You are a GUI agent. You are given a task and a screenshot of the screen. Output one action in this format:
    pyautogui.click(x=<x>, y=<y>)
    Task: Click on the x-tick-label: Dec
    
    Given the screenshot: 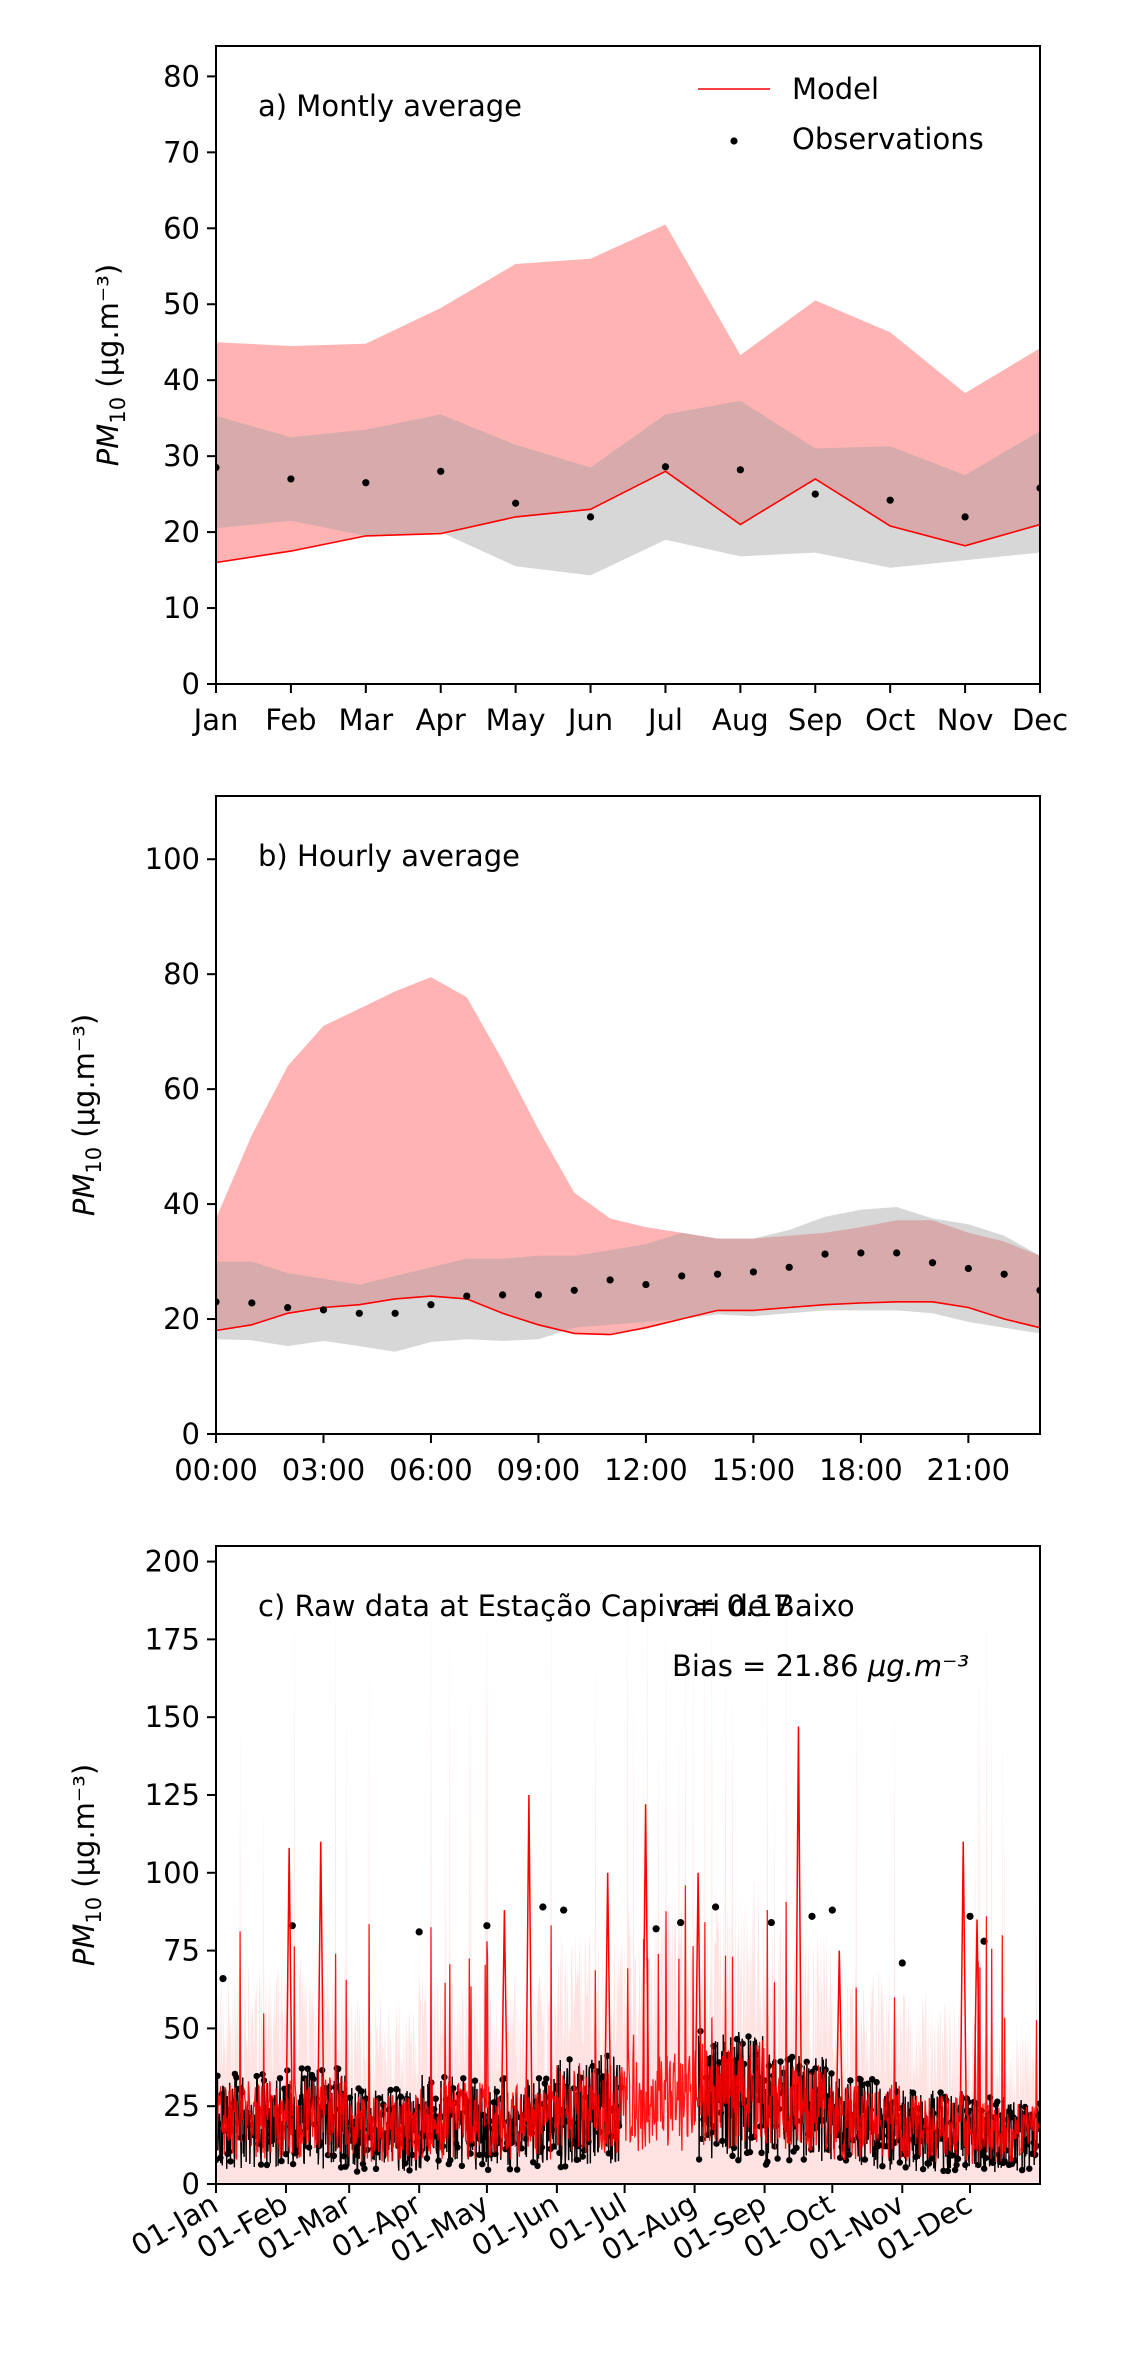 What is the action you would take?
    pyautogui.click(x=1040, y=720)
    